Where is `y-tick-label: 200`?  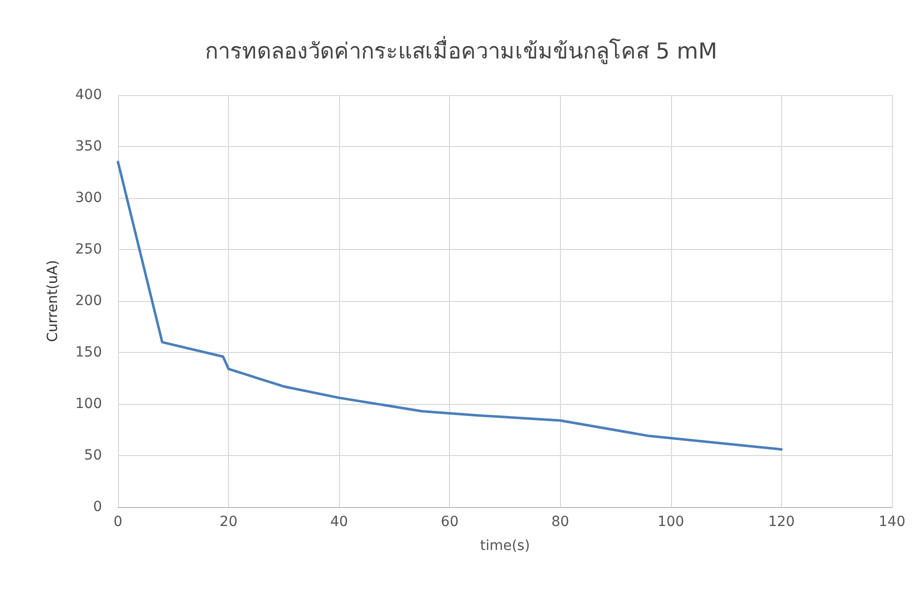 y-tick-label: 200 is located at coordinates (88, 301).